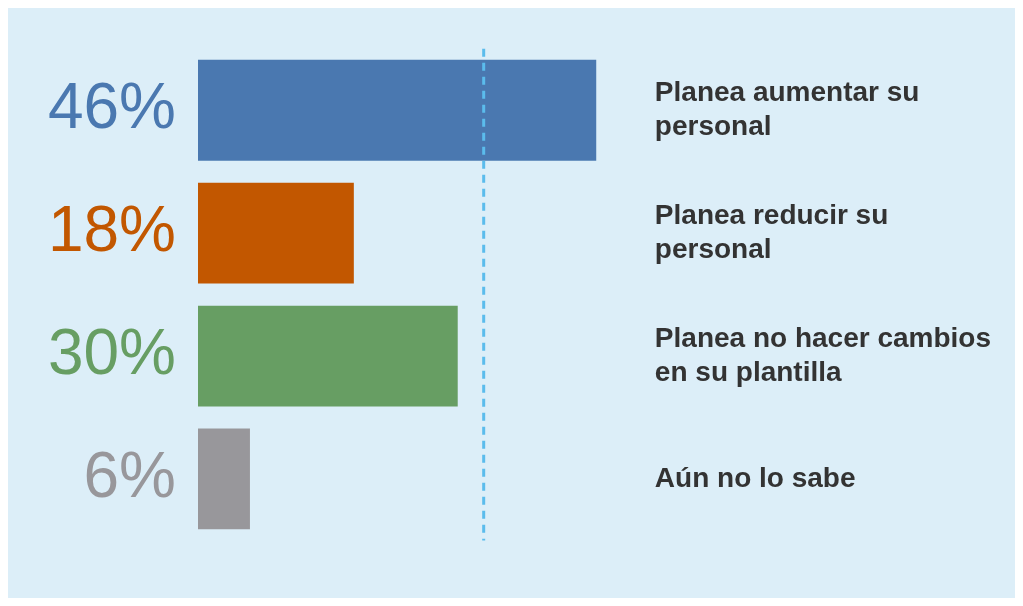  I want to click on y-tick-label: Aún no lo sabe, so click(755, 477).